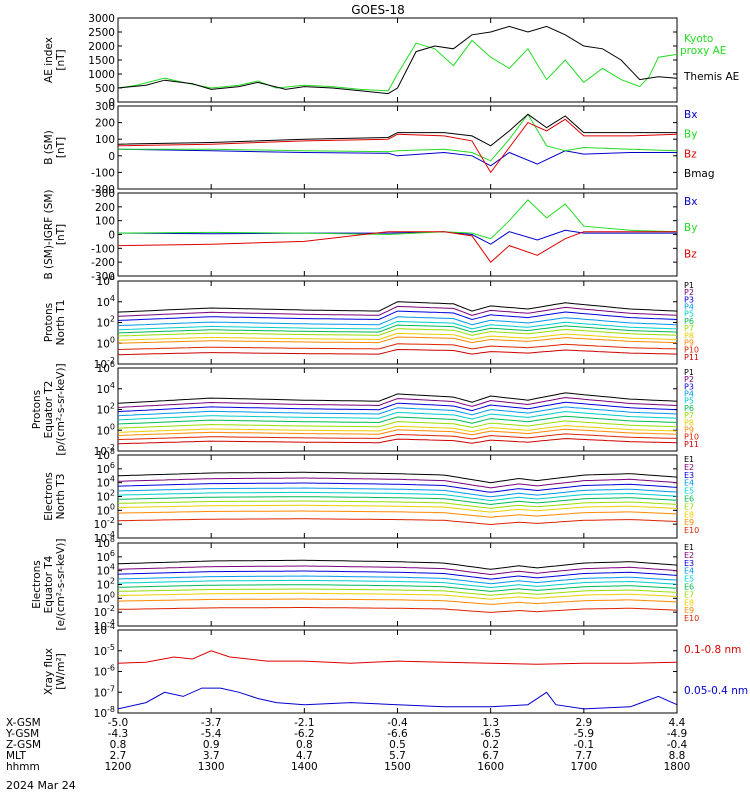 This screenshot has width=750, height=800. What do you see at coordinates (690, 228) in the screenshot?
I see `legend-by: By` at bounding box center [690, 228].